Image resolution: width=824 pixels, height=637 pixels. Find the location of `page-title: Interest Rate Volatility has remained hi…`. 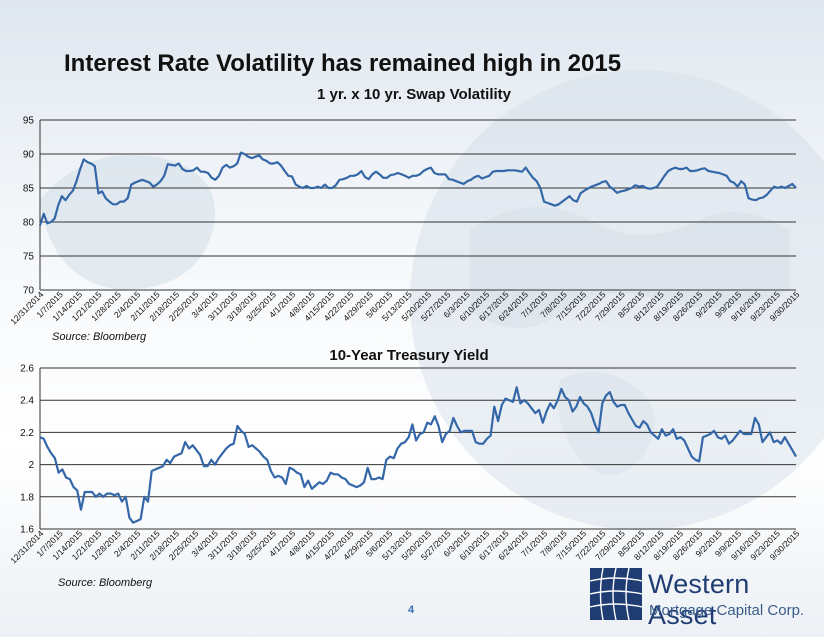

page-title: Interest Rate Volatility has remained hi… is located at coordinates (343, 63).